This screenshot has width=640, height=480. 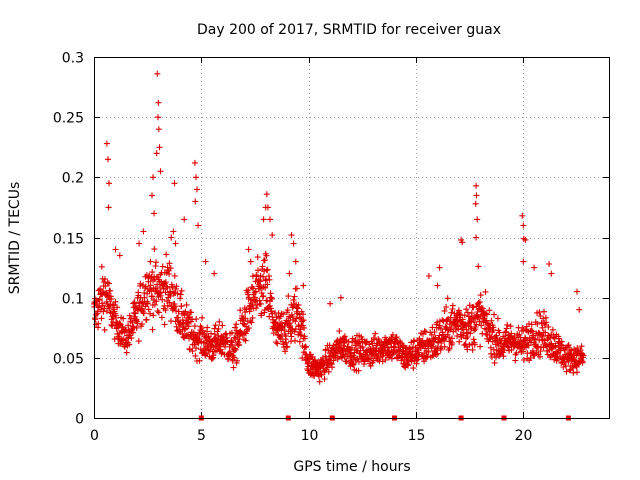 I want to click on y-axis-label: SRMTID / TECUs, so click(x=15, y=238).